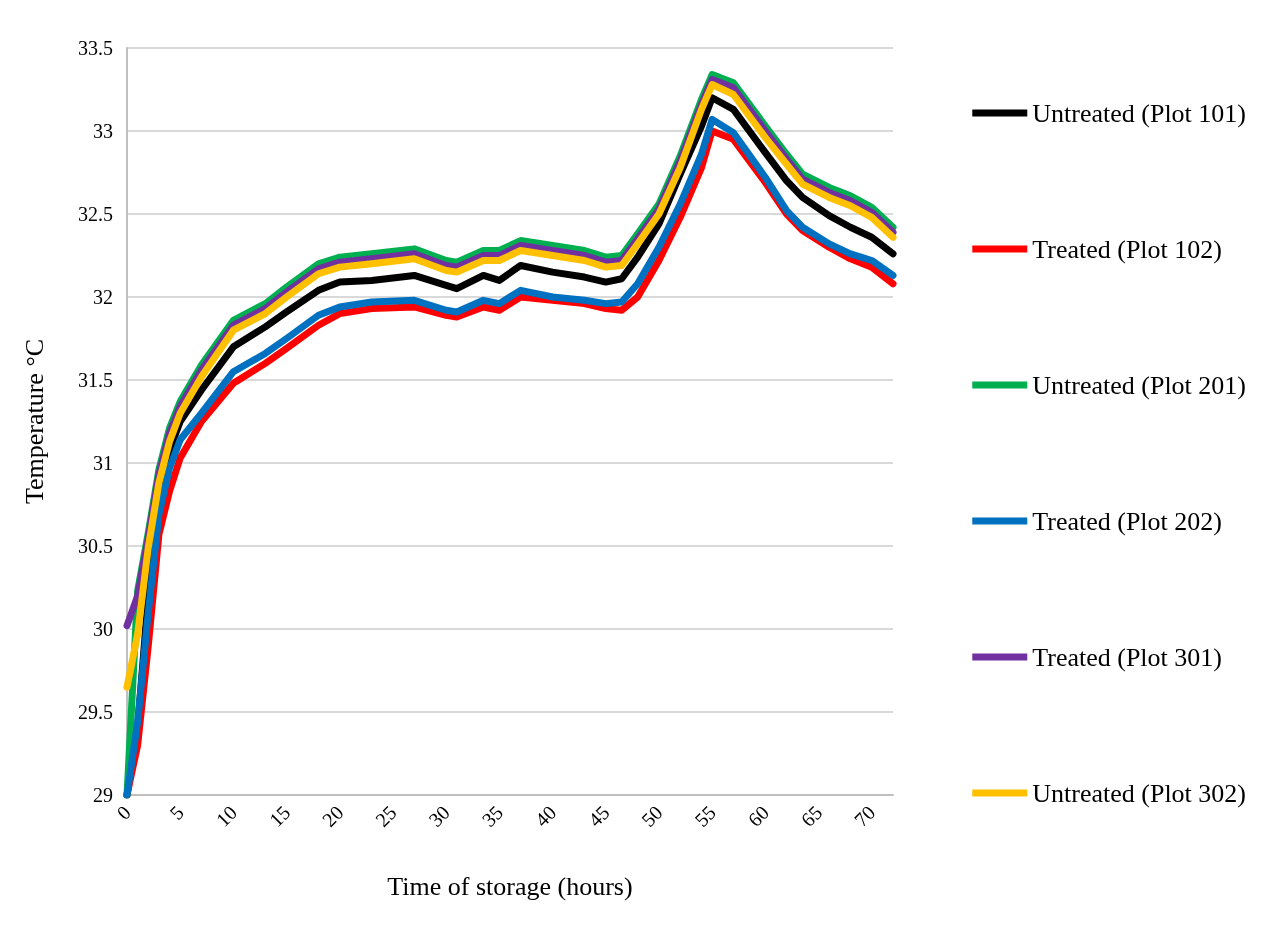  What do you see at coordinates (545, 816) in the screenshot?
I see `x-tick-label: 40` at bounding box center [545, 816].